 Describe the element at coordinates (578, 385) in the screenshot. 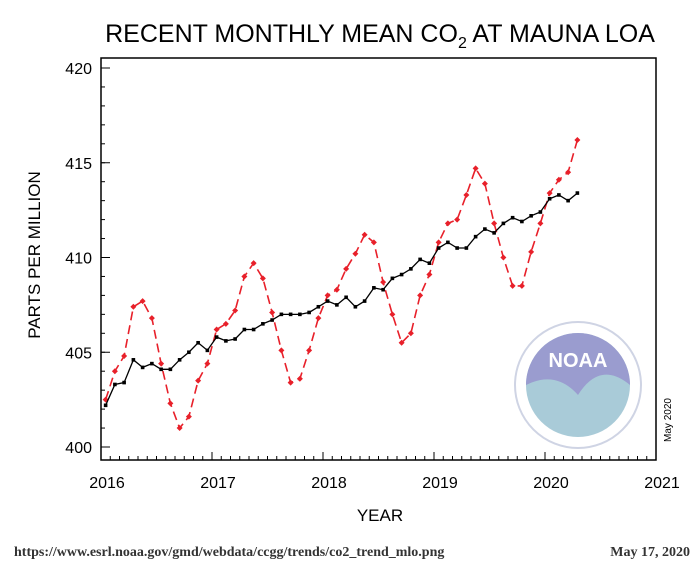

I see `noaa-logo: NOAA` at that location.